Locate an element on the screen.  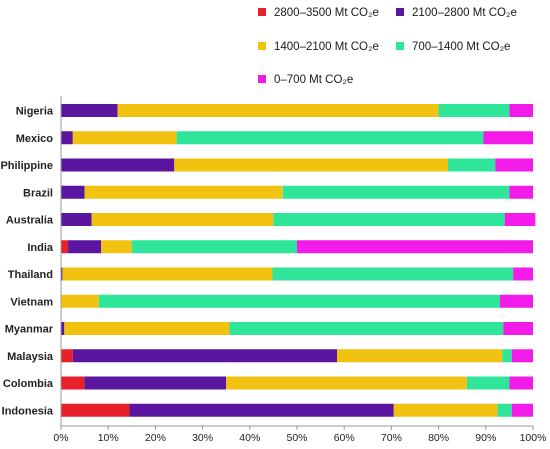
x-axis-ticks: 0% 10% 20% 30% 40% 50% 60% 70% 80% 90% 100% is located at coordinates (299, 435).